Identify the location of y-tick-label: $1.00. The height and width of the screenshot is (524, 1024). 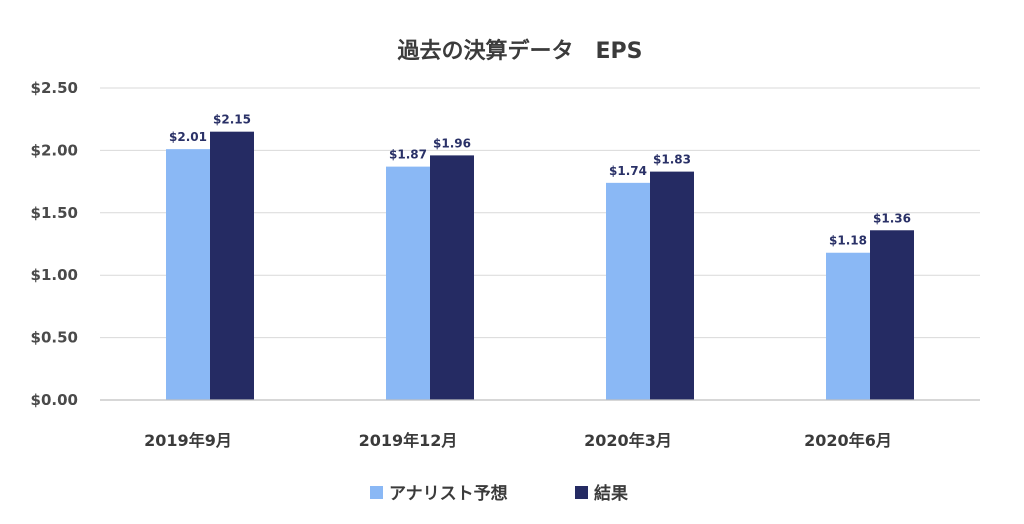
(54, 275).